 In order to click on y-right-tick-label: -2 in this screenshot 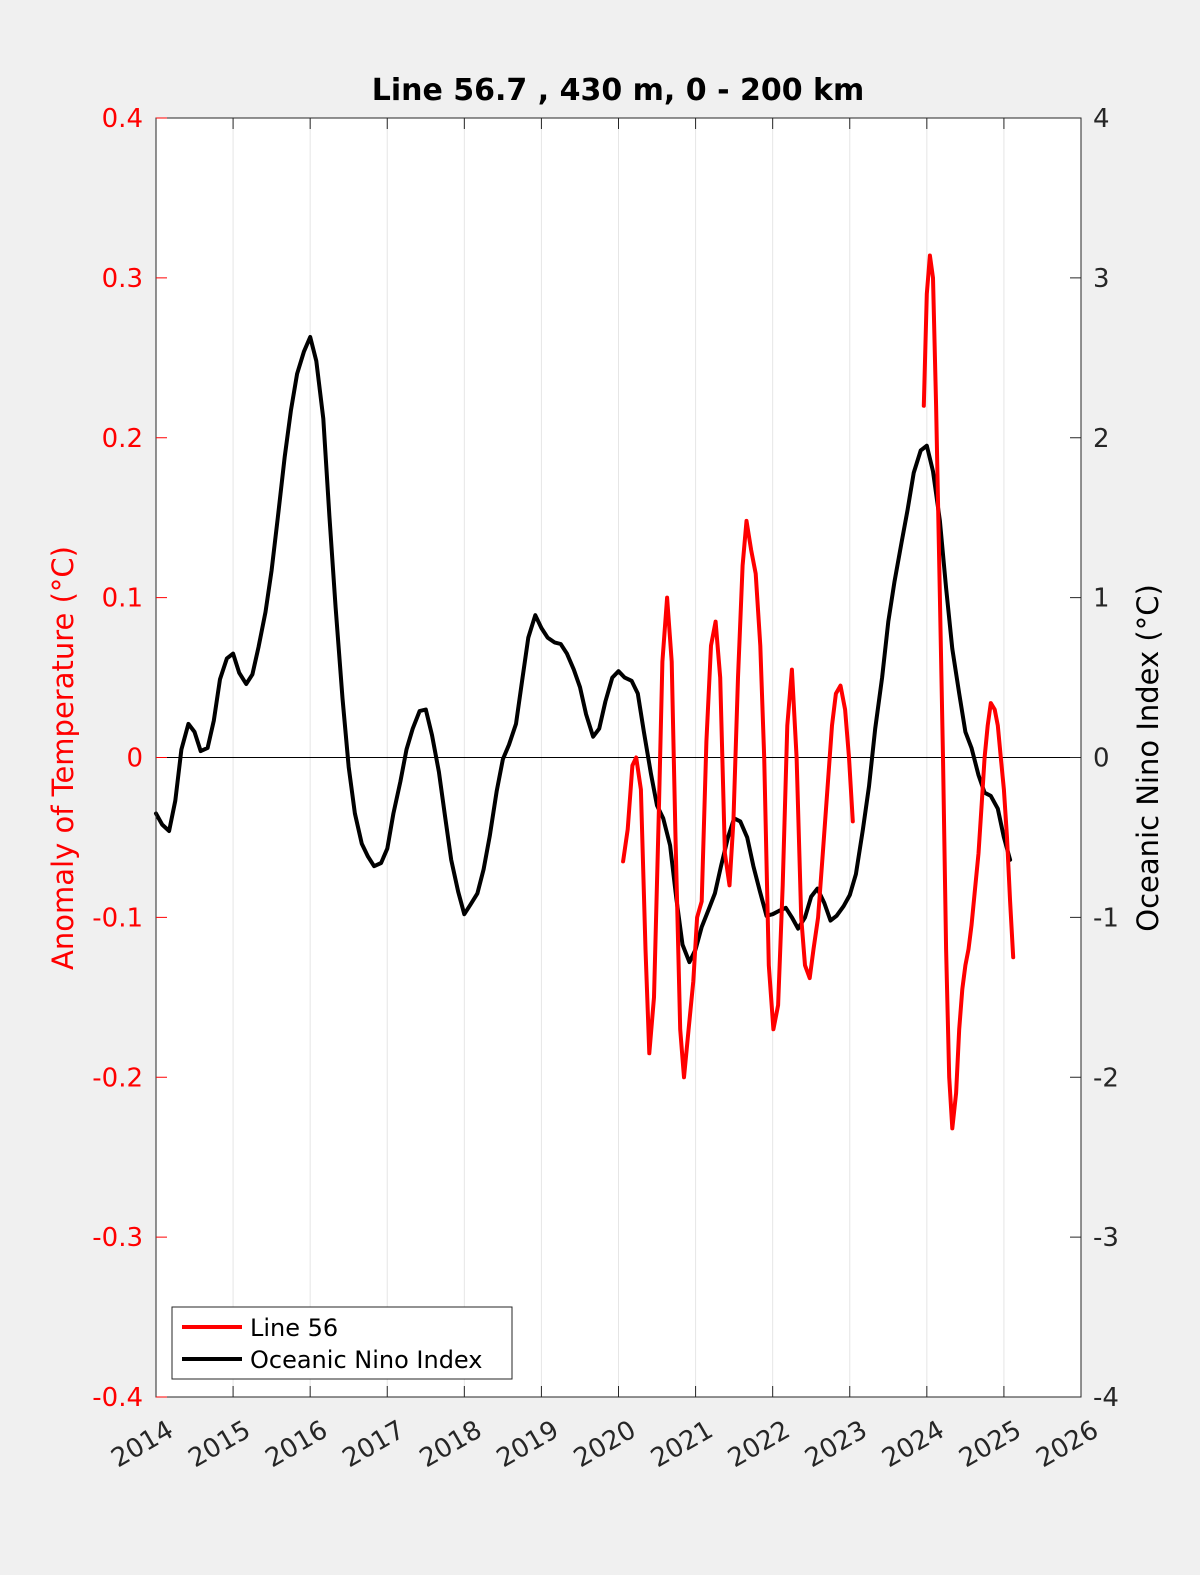, I will do `click(1106, 1078)`.